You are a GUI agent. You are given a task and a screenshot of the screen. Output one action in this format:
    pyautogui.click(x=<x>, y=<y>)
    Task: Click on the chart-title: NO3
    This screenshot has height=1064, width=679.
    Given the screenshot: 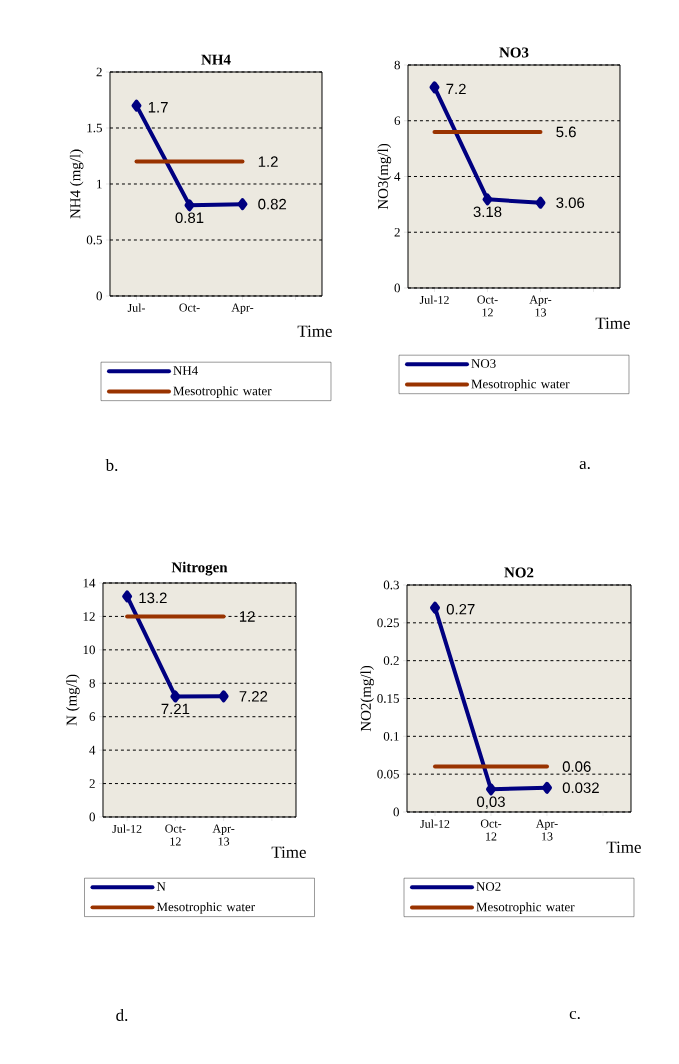 What is the action you would take?
    pyautogui.click(x=514, y=52)
    